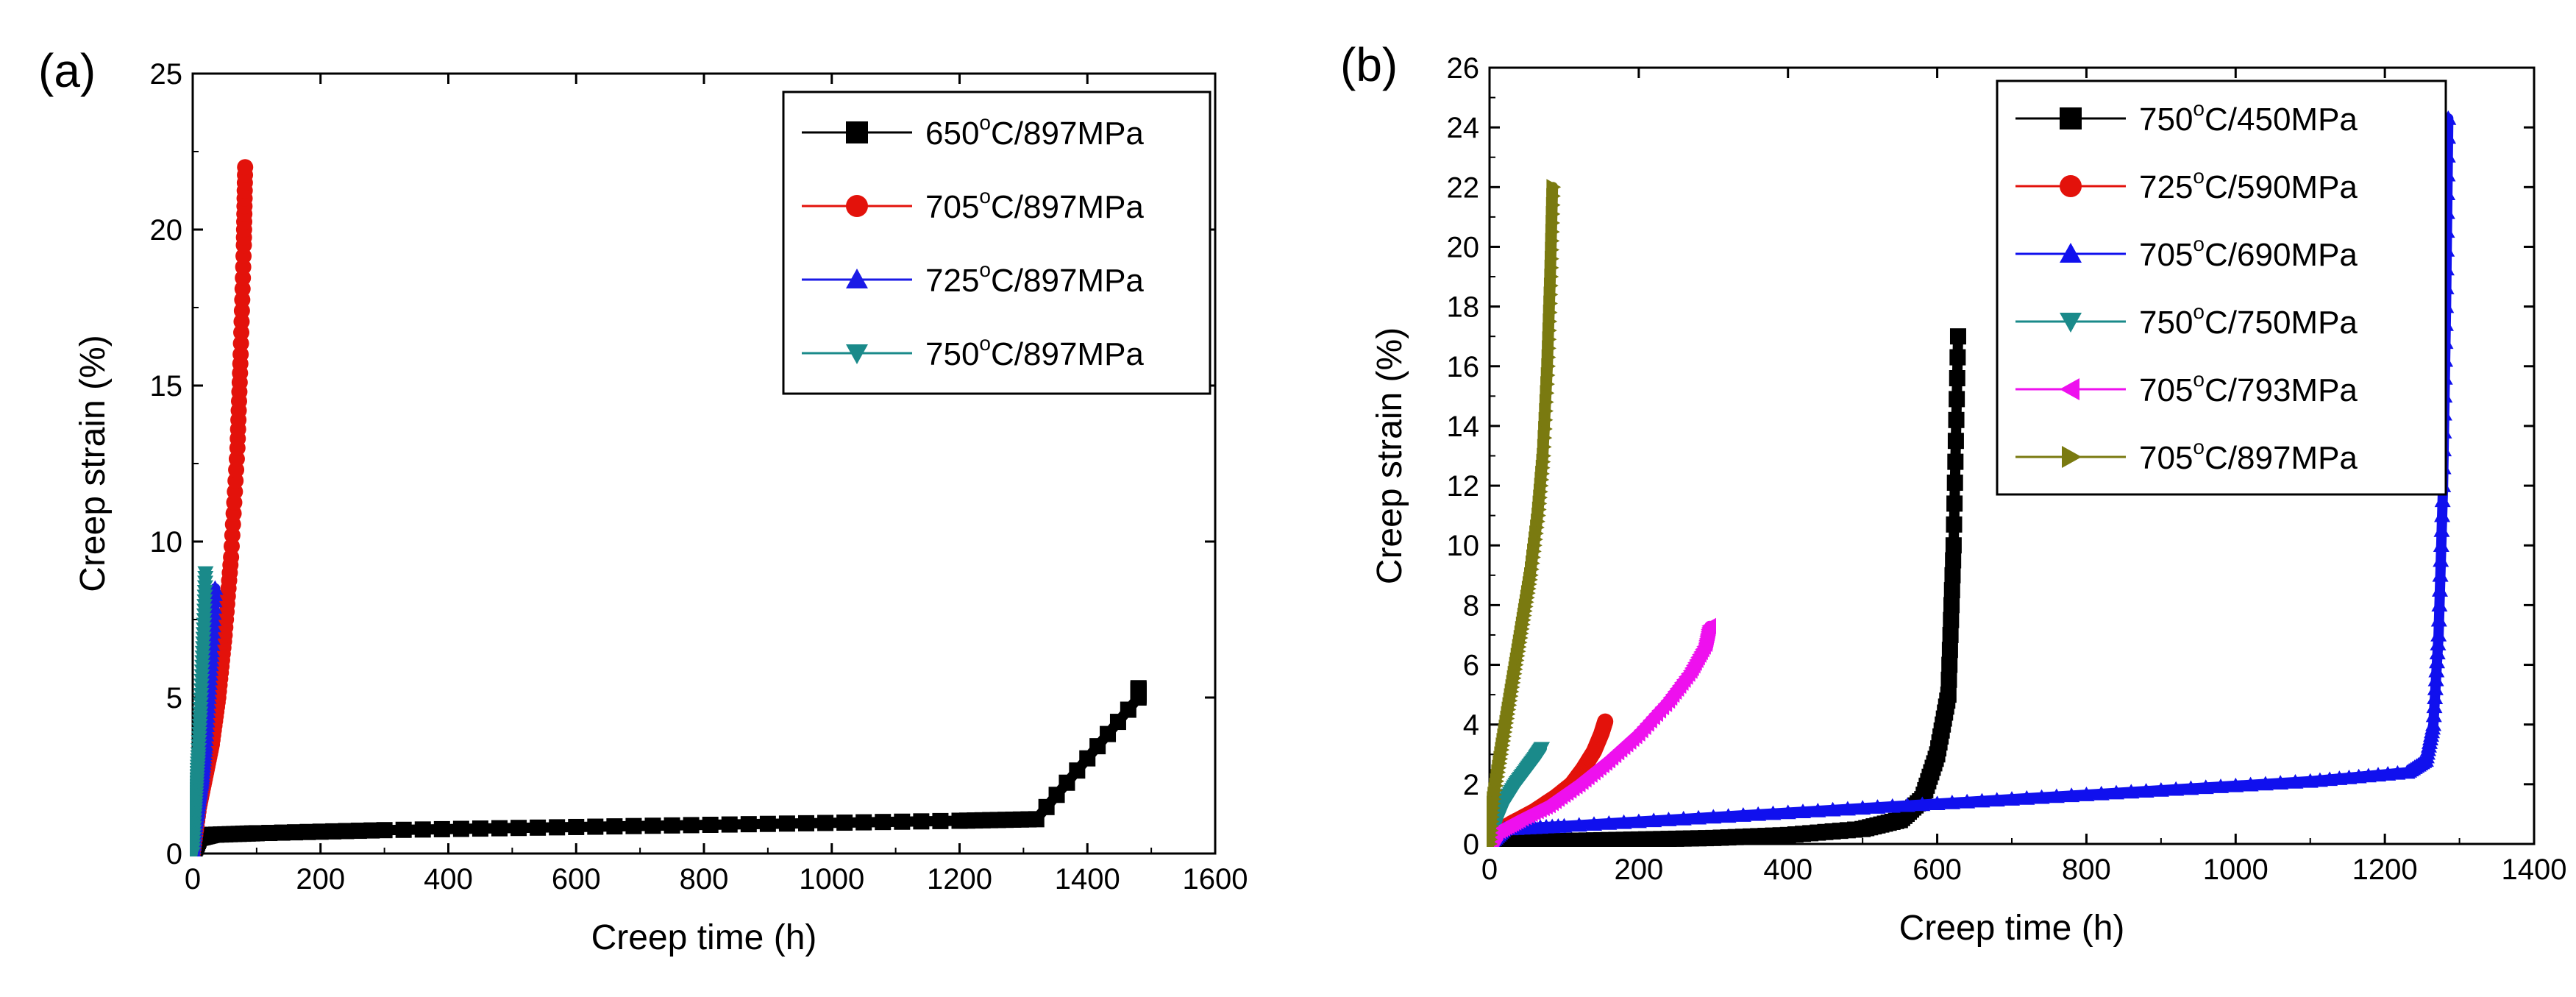  I want to click on x-tick-label: 200, so click(320, 879).